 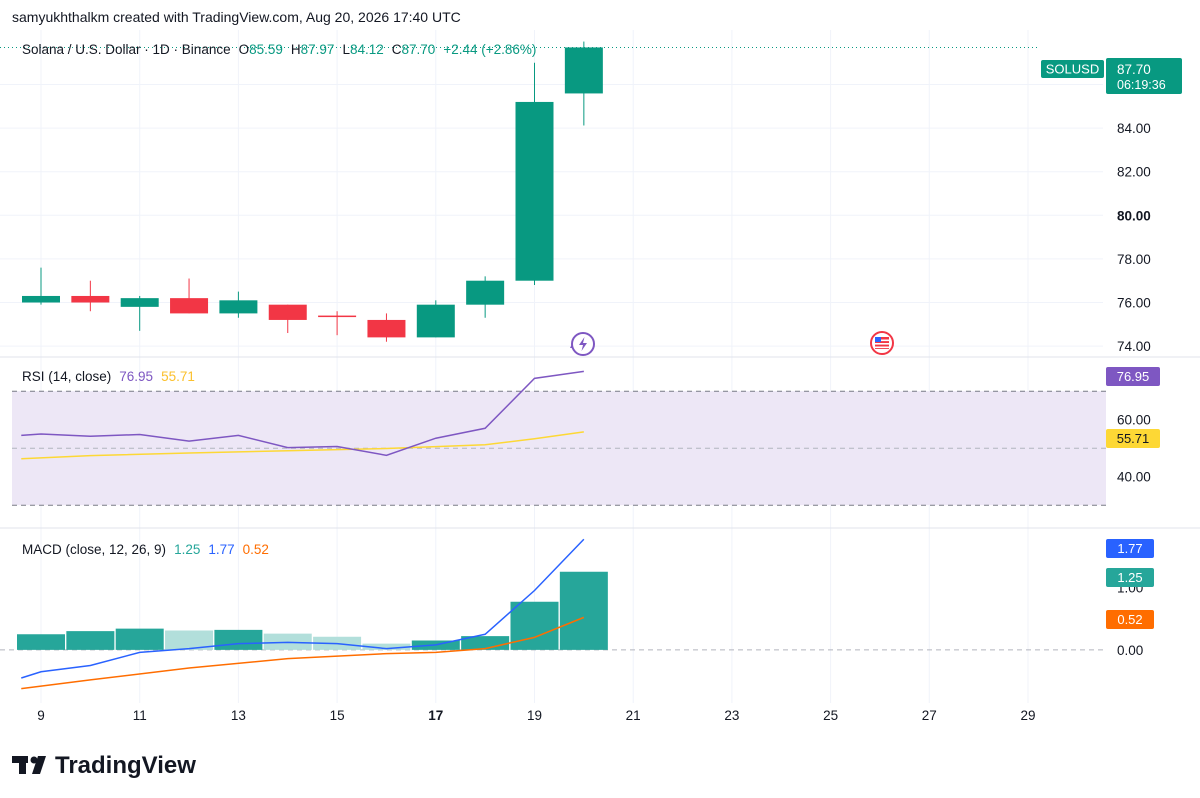 What do you see at coordinates (582, 344) in the screenshot?
I see `lightning-icon` at bounding box center [582, 344].